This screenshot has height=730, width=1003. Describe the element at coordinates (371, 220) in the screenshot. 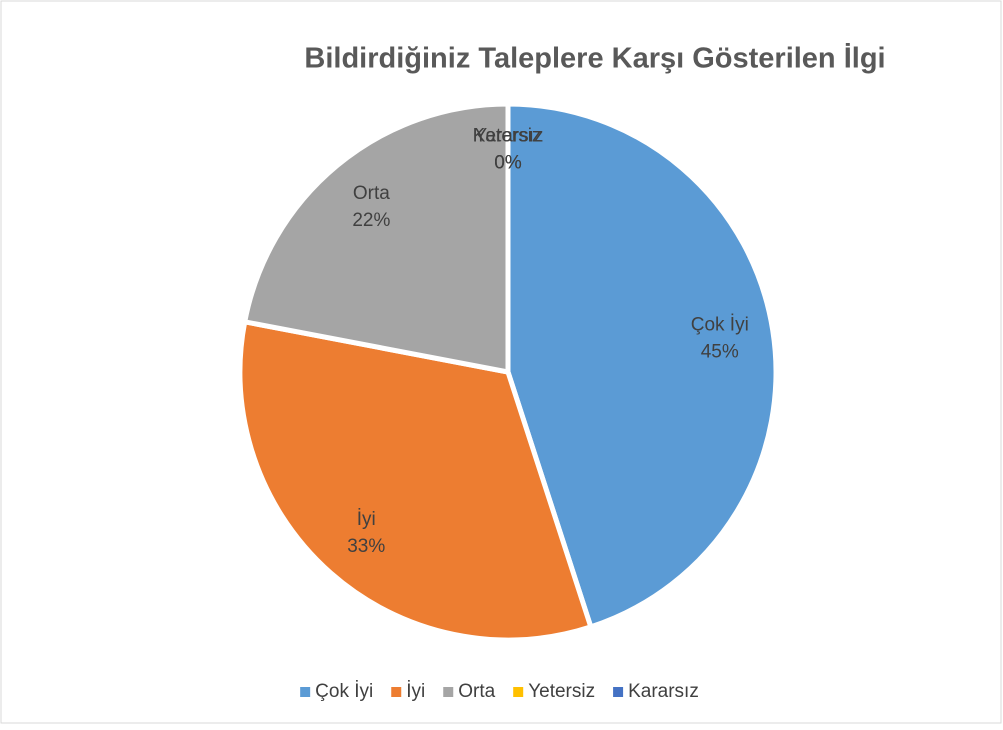

I see `data-label-value: 22%` at that location.